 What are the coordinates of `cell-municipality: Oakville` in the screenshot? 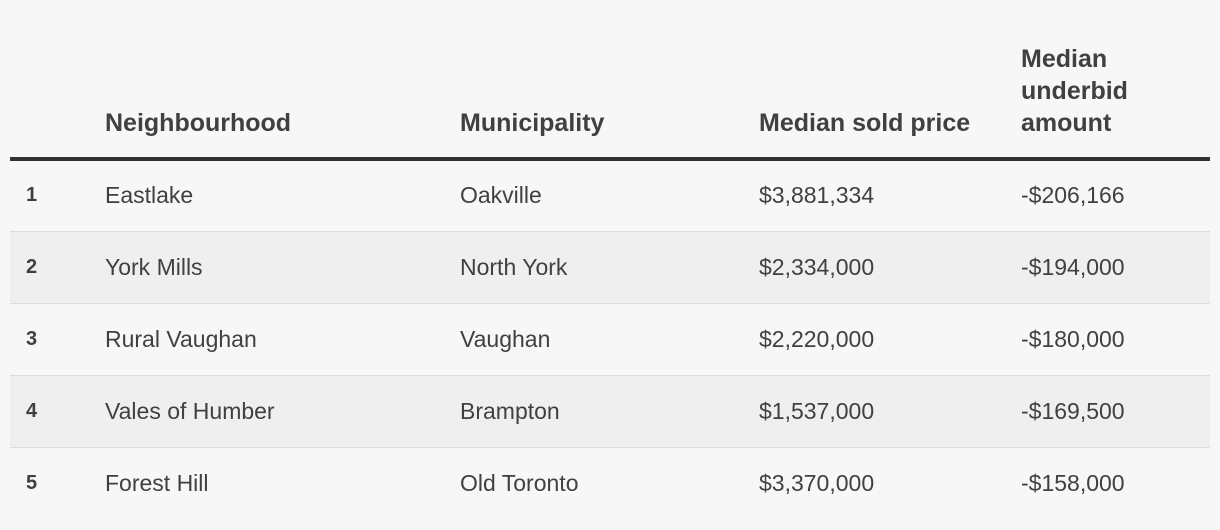 It's located at (609, 195).